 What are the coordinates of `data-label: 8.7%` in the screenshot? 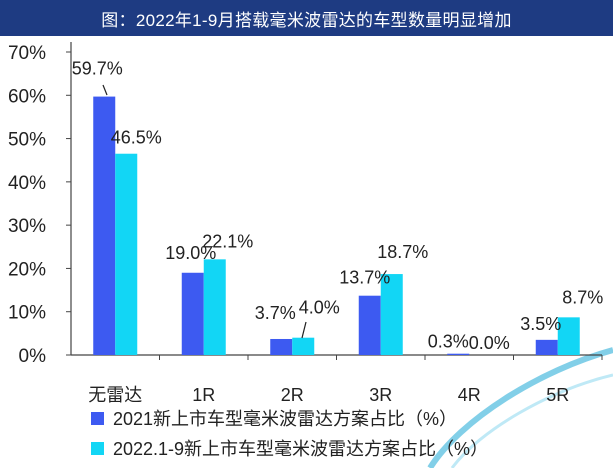 It's located at (582, 297).